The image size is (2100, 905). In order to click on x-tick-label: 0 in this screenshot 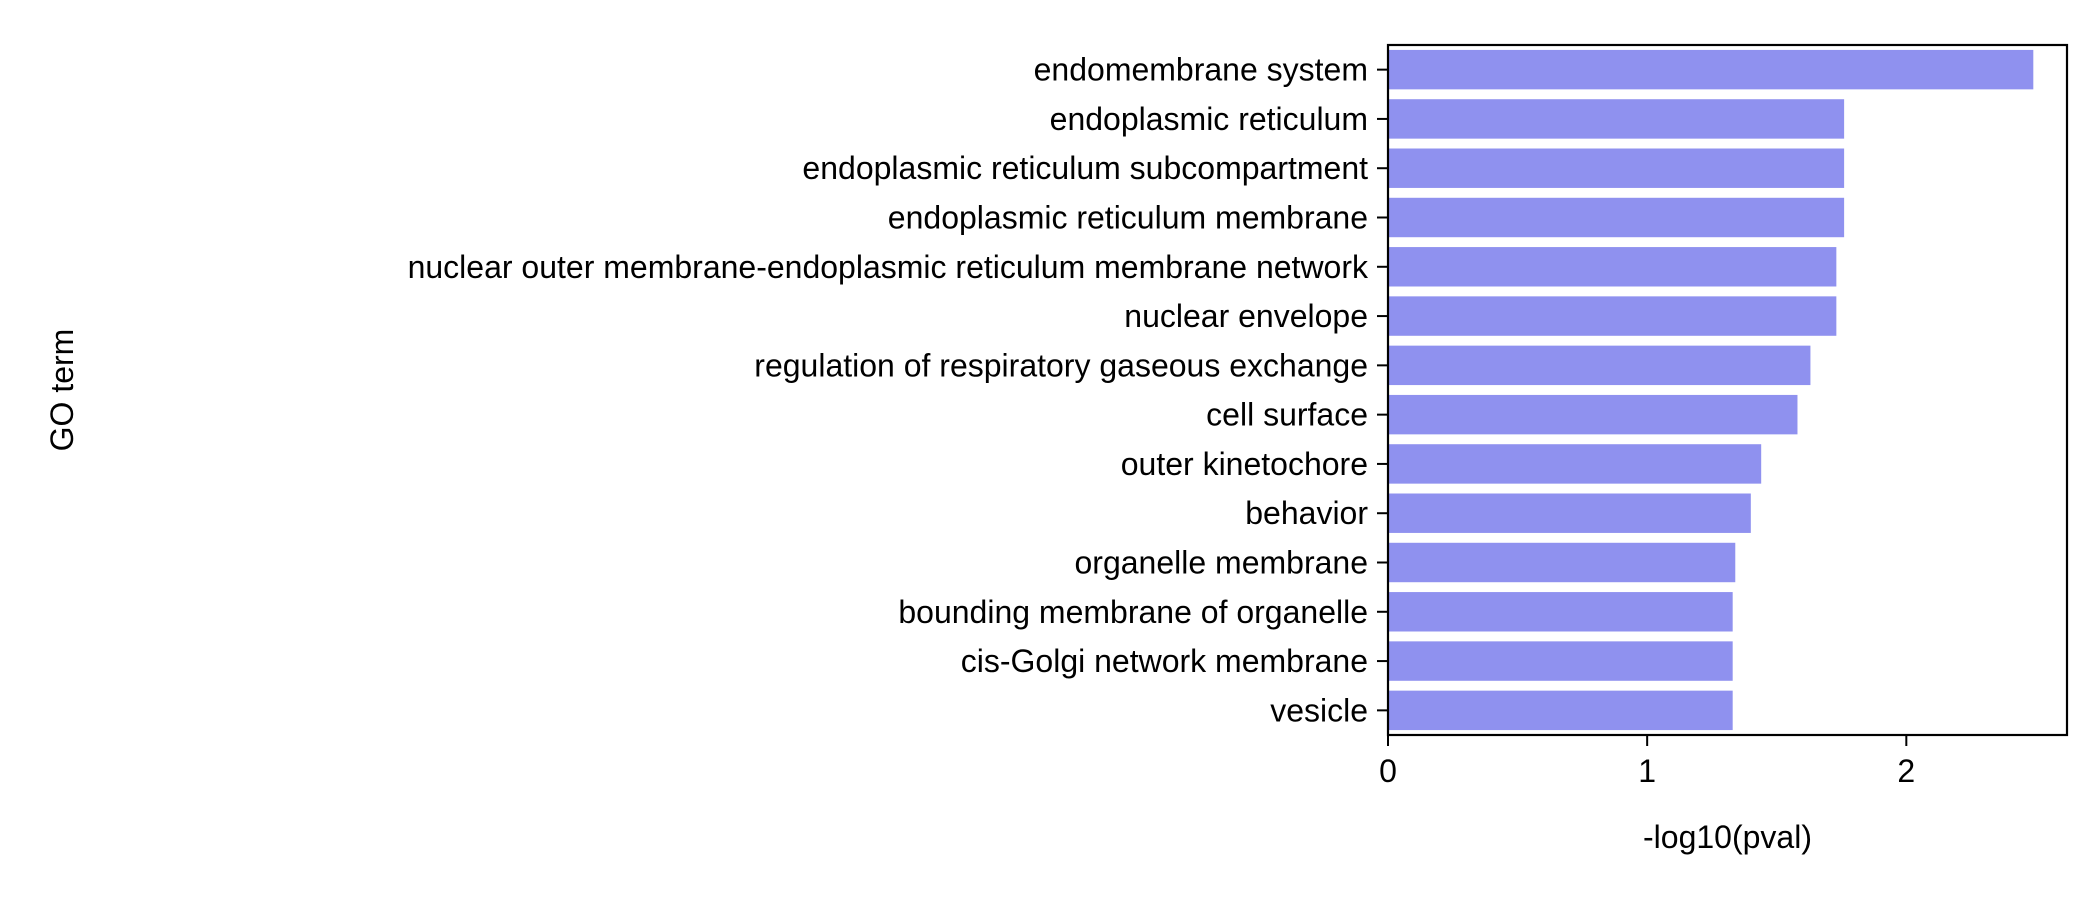, I will do `click(1388, 771)`.